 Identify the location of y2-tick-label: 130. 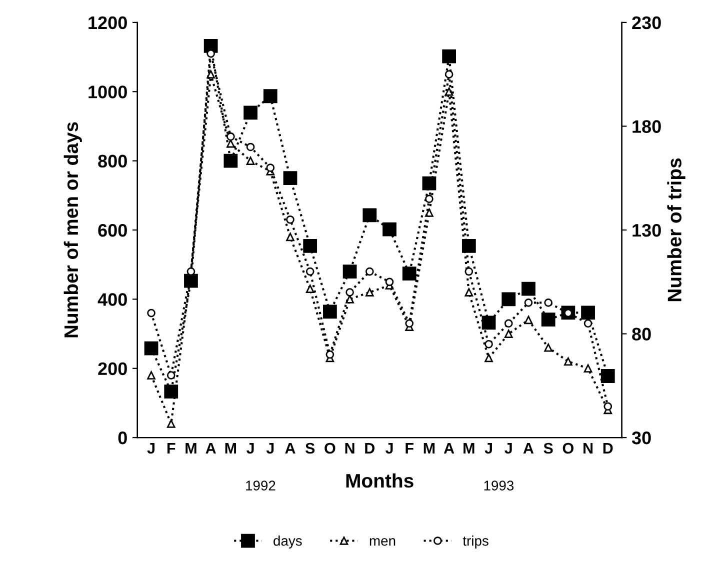
(646, 230).